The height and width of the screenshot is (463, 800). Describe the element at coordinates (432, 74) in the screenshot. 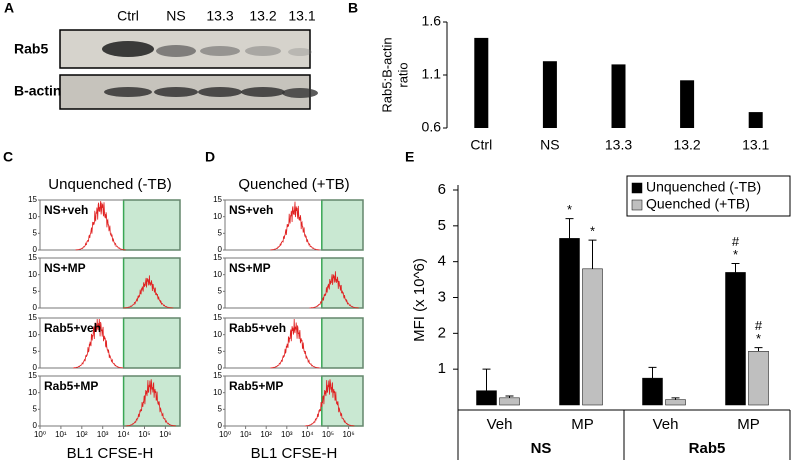

I see `y-tick-label: 1.1` at that location.